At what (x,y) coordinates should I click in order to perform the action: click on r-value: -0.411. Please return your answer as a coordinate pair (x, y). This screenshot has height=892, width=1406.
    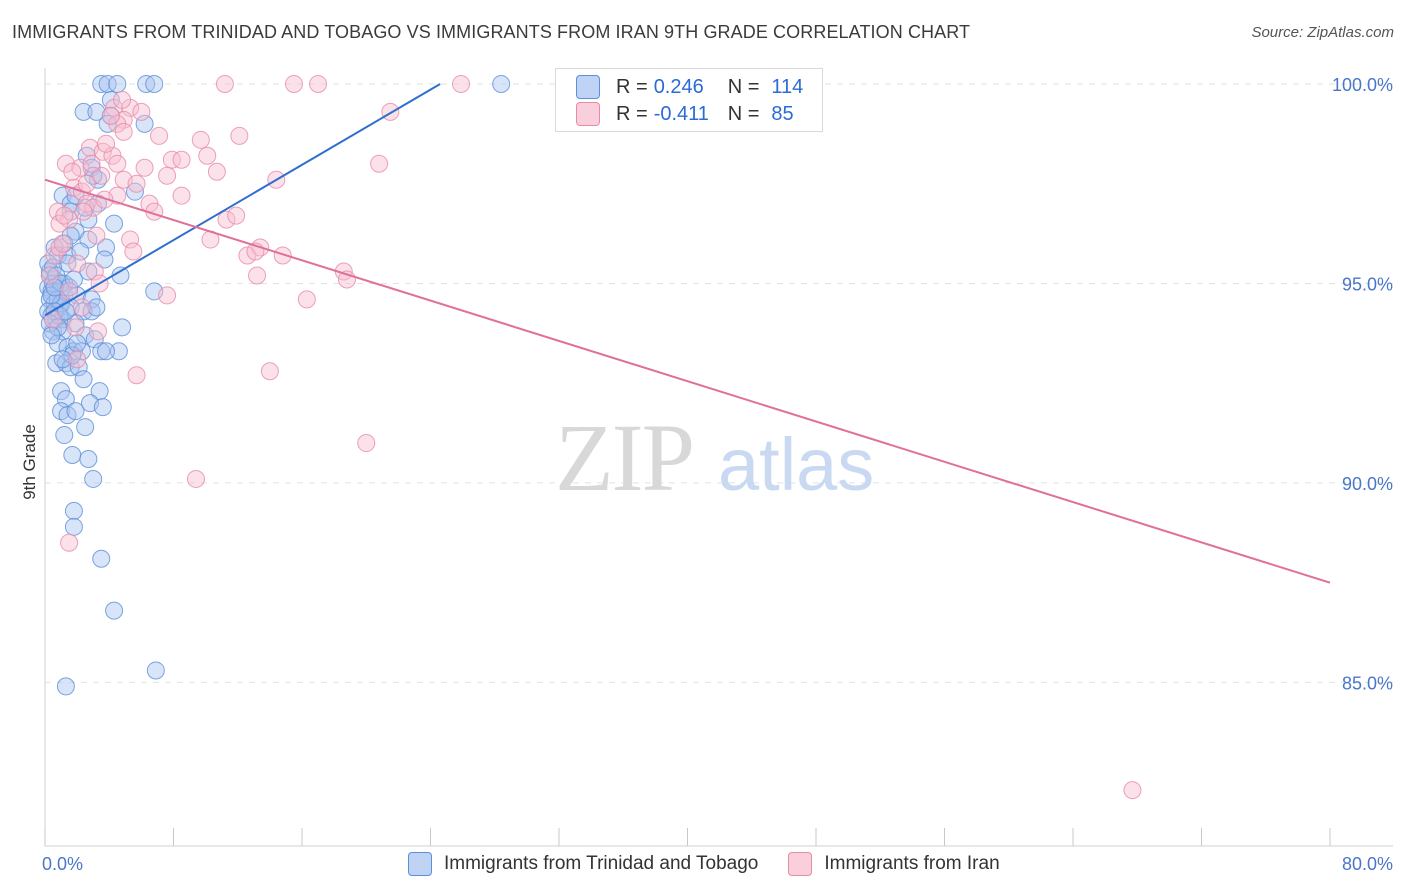
    Looking at the image, I should click on (681, 113).